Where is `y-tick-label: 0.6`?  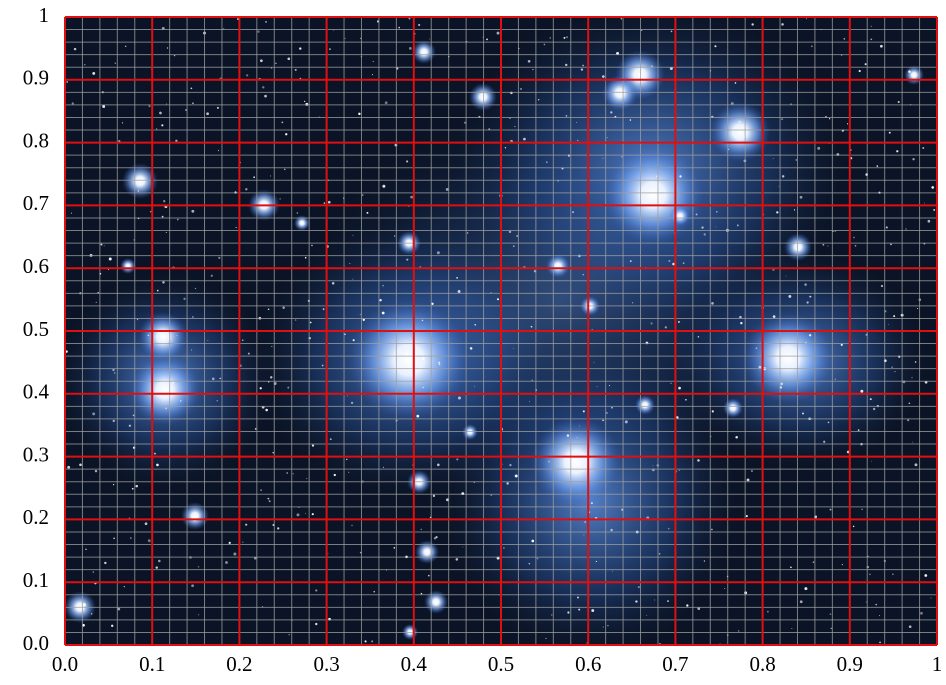 y-tick-label: 0.6 is located at coordinates (36, 266).